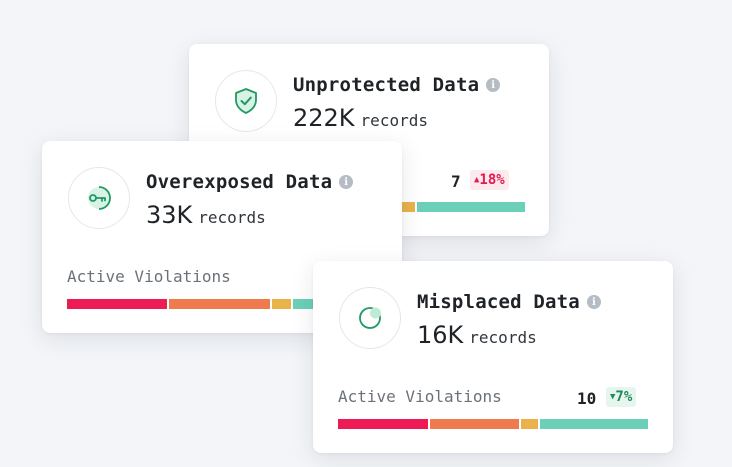  Describe the element at coordinates (509, 302) in the screenshot. I see `card-title: Misplaced Data i` at that location.